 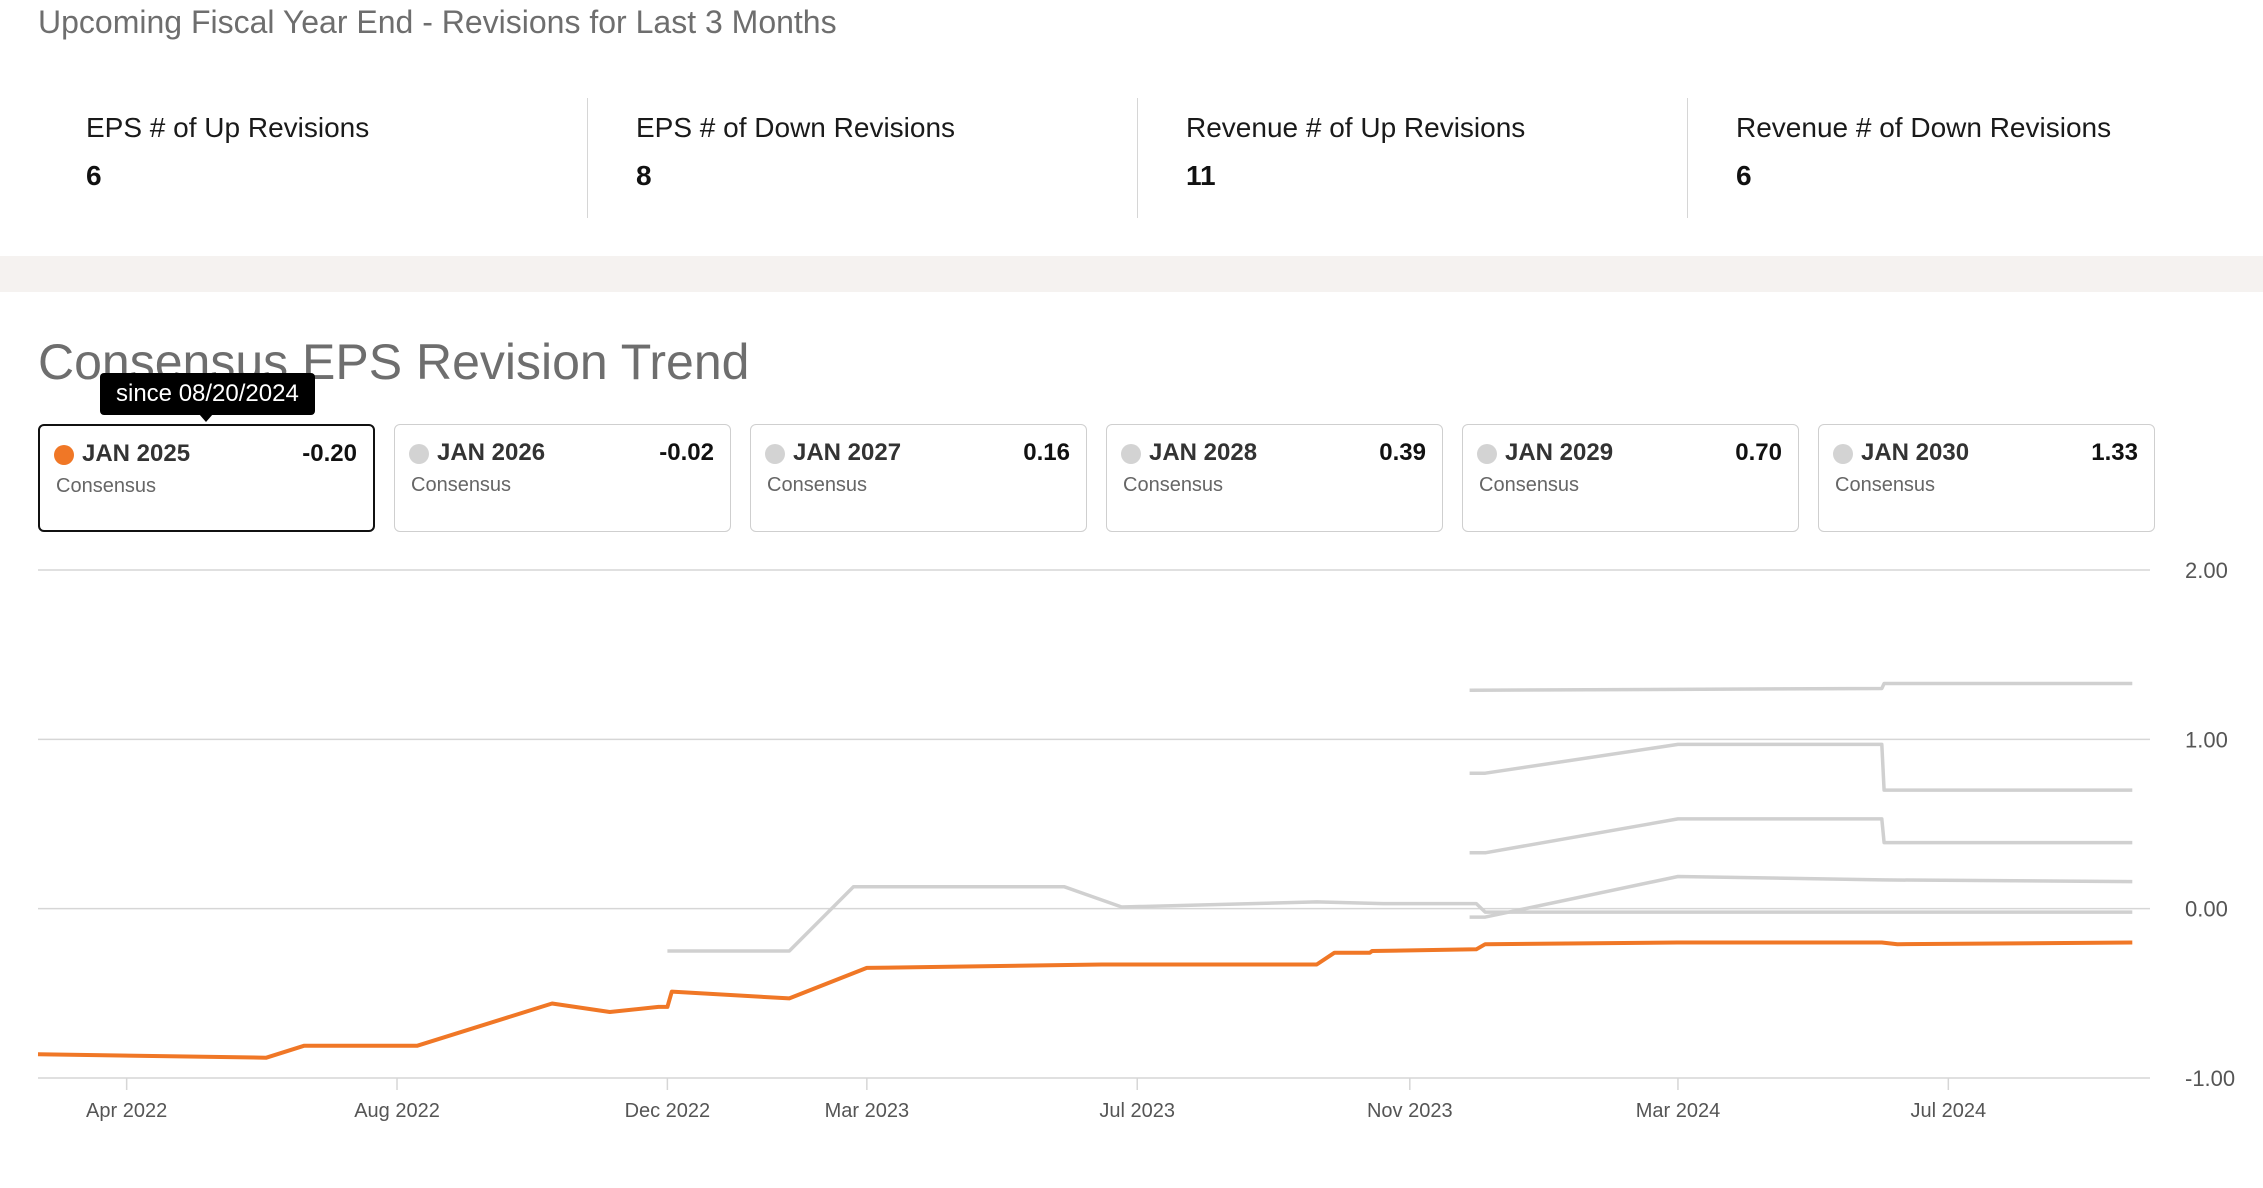 I want to click on card-jan-2027: JAN 2027 0.16 Consensus, so click(x=918, y=478).